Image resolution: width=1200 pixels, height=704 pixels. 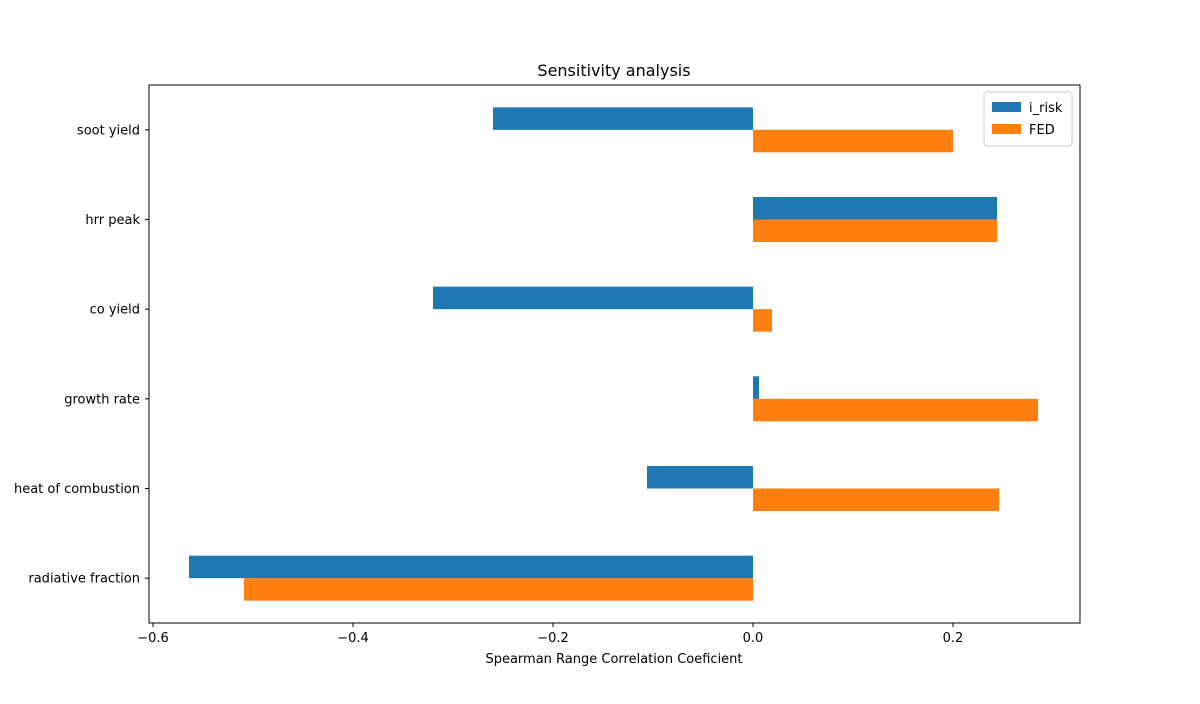 I want to click on x-axis-ticks: −0.6 −0.4 −0.2 0.0 0.2, so click(x=550, y=634).